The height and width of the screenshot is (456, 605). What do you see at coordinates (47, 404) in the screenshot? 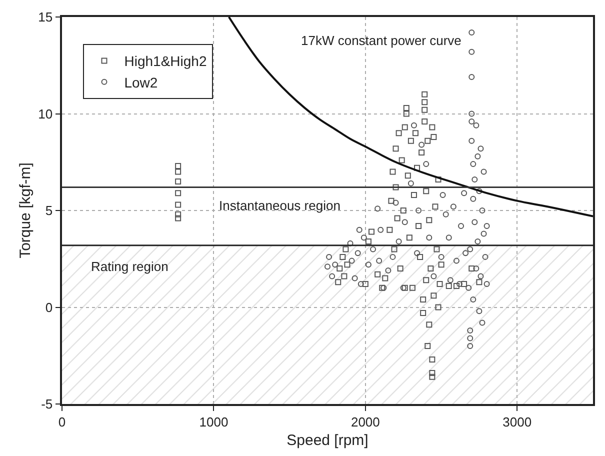
I see `y-tick-label: -5` at bounding box center [47, 404].